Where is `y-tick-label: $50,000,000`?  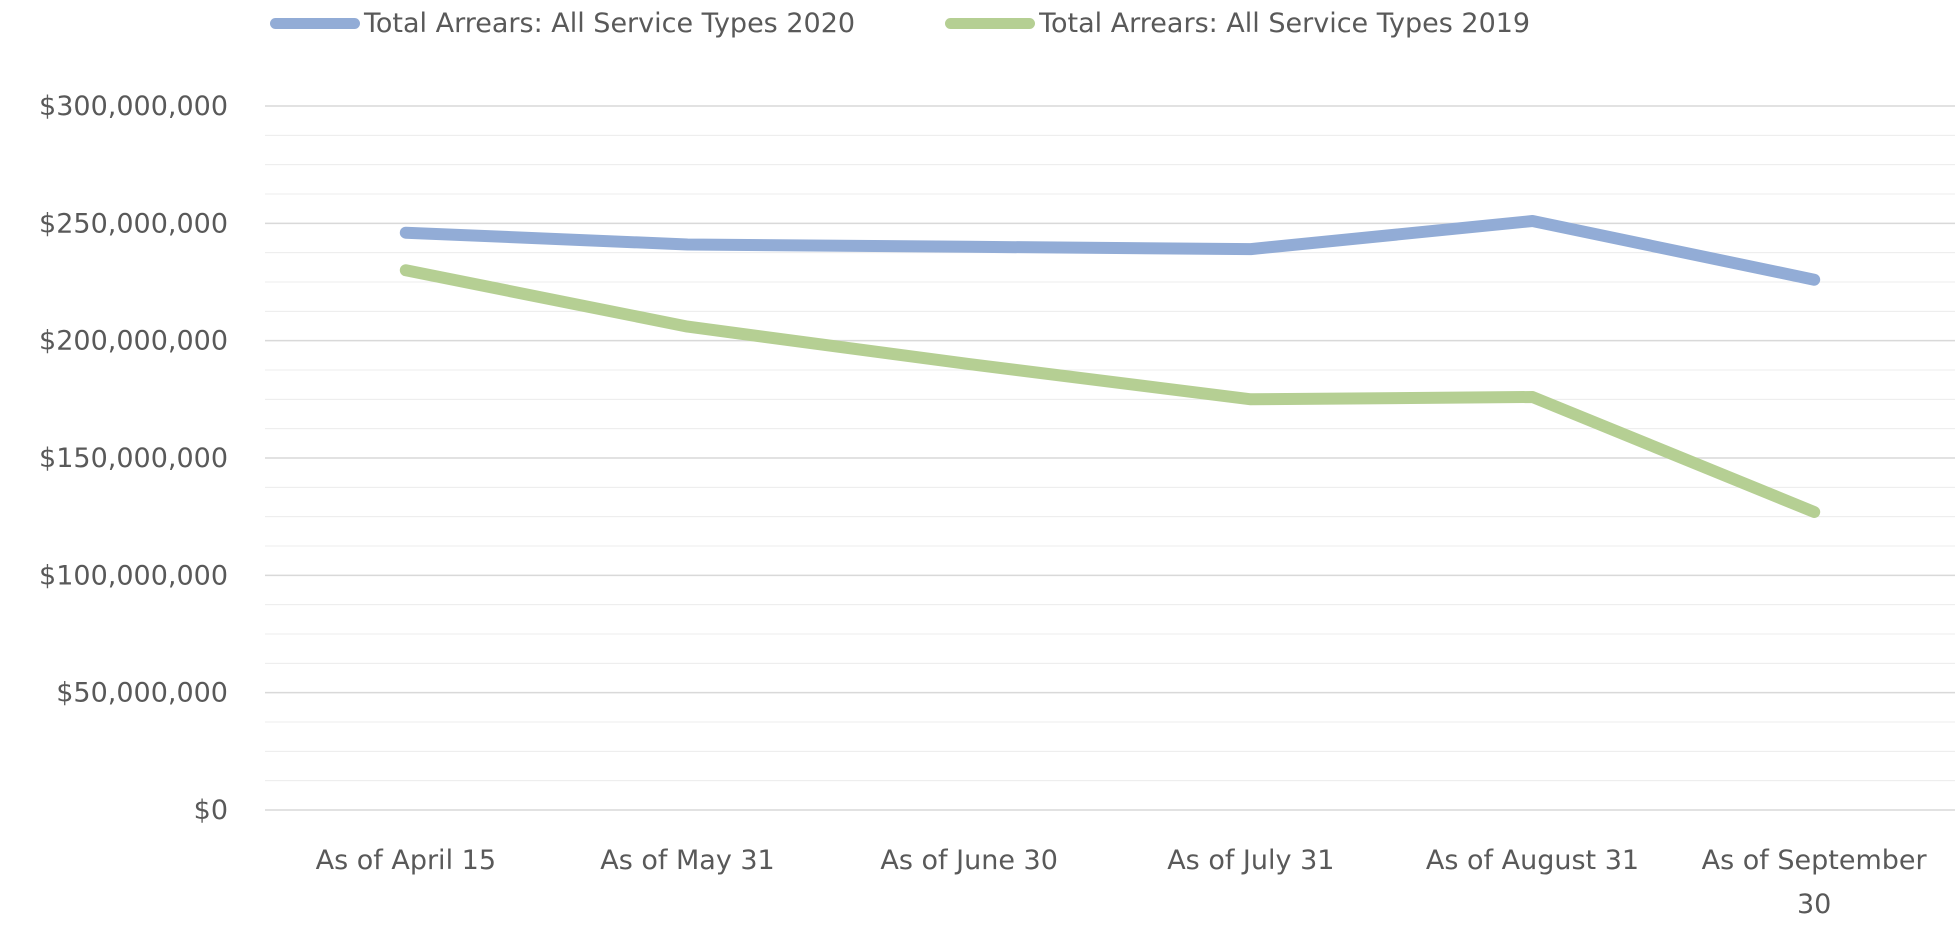 y-tick-label: $50,000,000 is located at coordinates (142, 693).